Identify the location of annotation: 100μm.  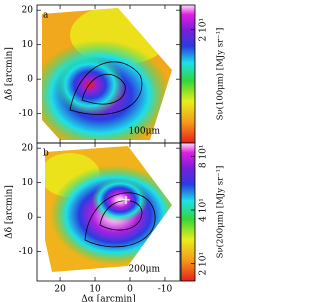
(144, 132).